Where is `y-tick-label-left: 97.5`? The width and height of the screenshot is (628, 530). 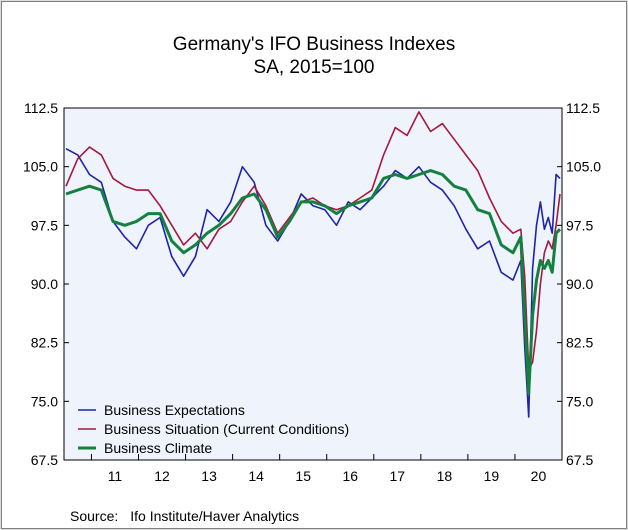 y-tick-label-left: 97.5 is located at coordinates (44, 225).